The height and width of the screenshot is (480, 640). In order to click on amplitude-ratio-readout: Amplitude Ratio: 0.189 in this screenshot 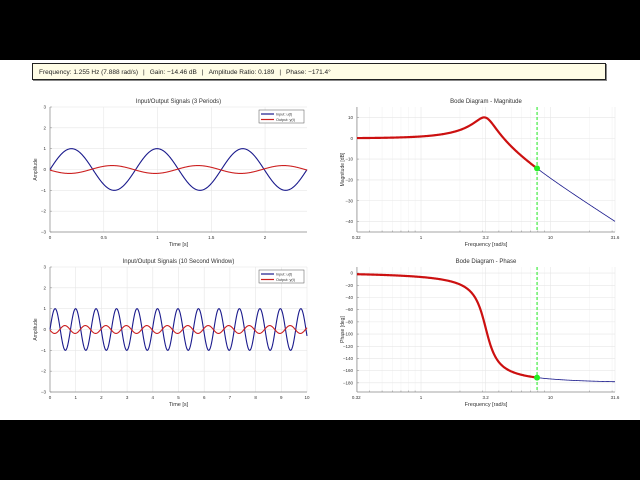, I will do `click(241, 72)`.